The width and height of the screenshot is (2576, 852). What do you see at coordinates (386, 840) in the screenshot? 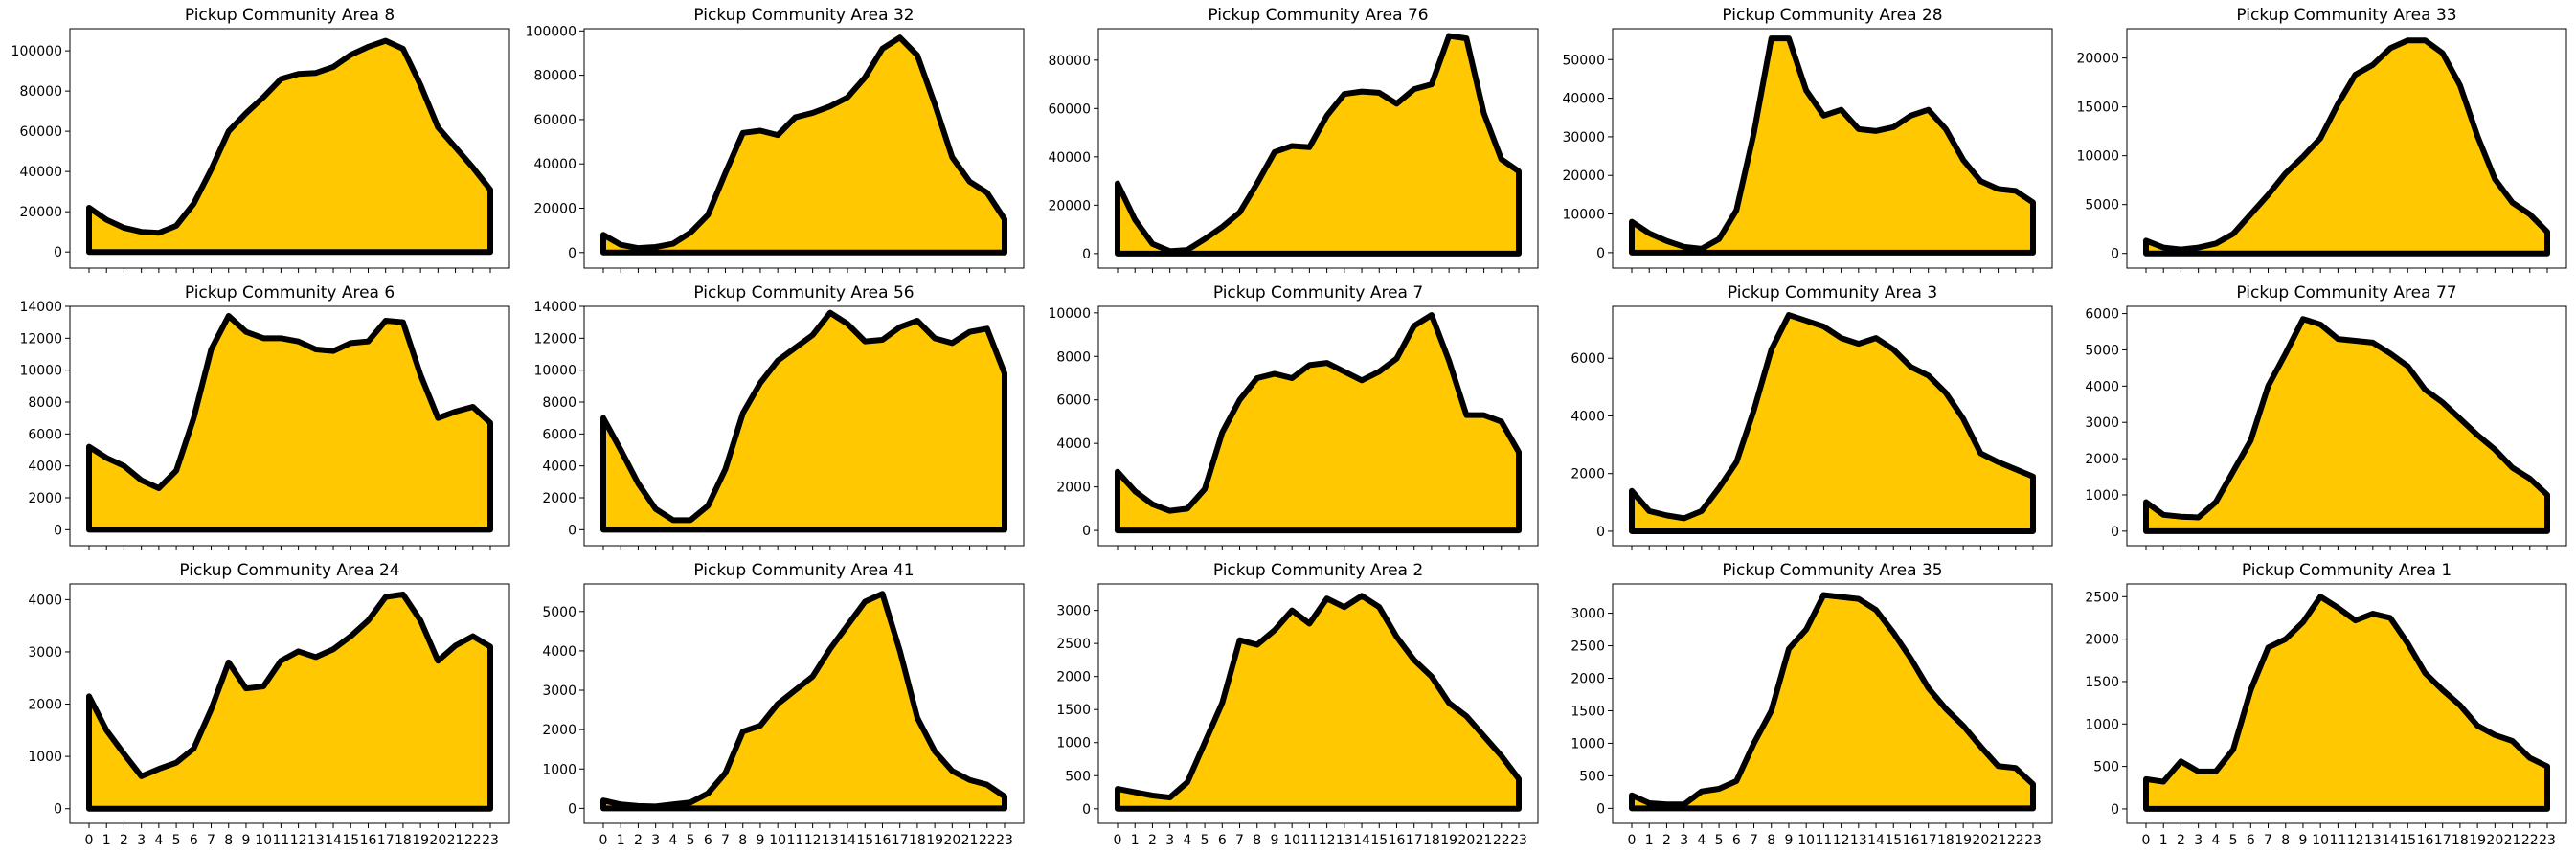
I see `x-tick-label: 17` at bounding box center [386, 840].